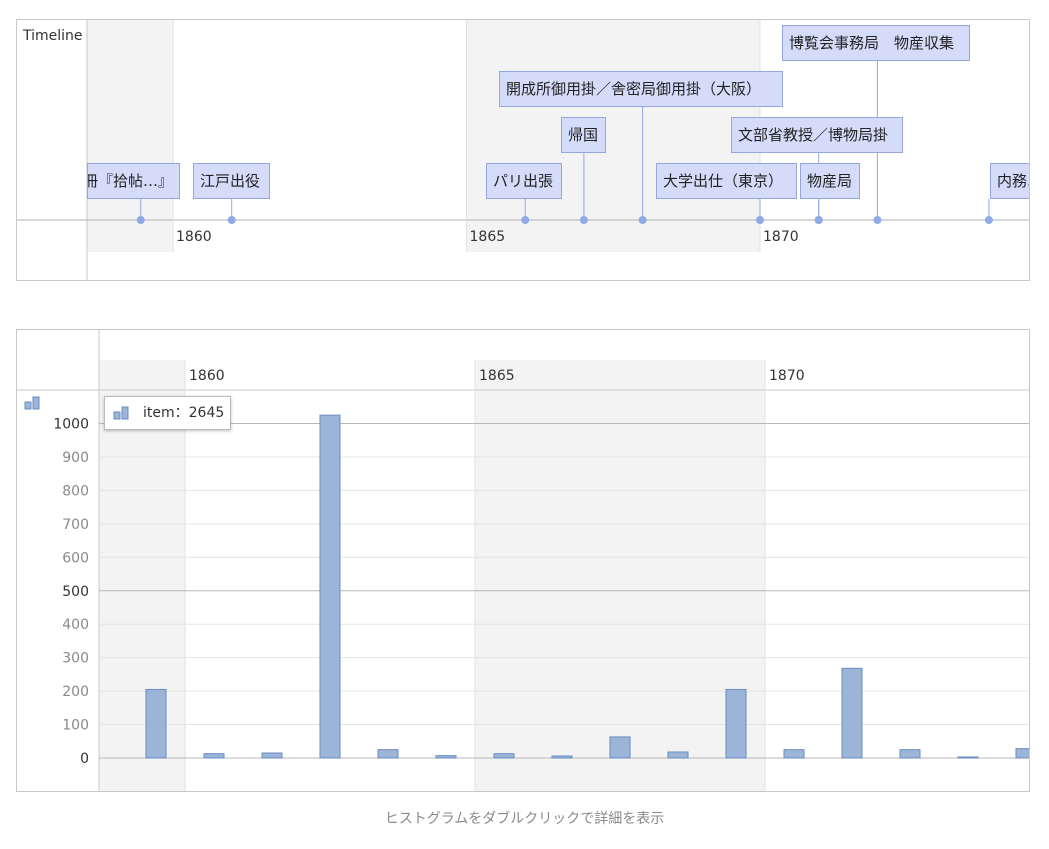 This screenshot has width=1049, height=849. I want to click on timeline-event: 博覧会事務局 物産収集, so click(876, 43).